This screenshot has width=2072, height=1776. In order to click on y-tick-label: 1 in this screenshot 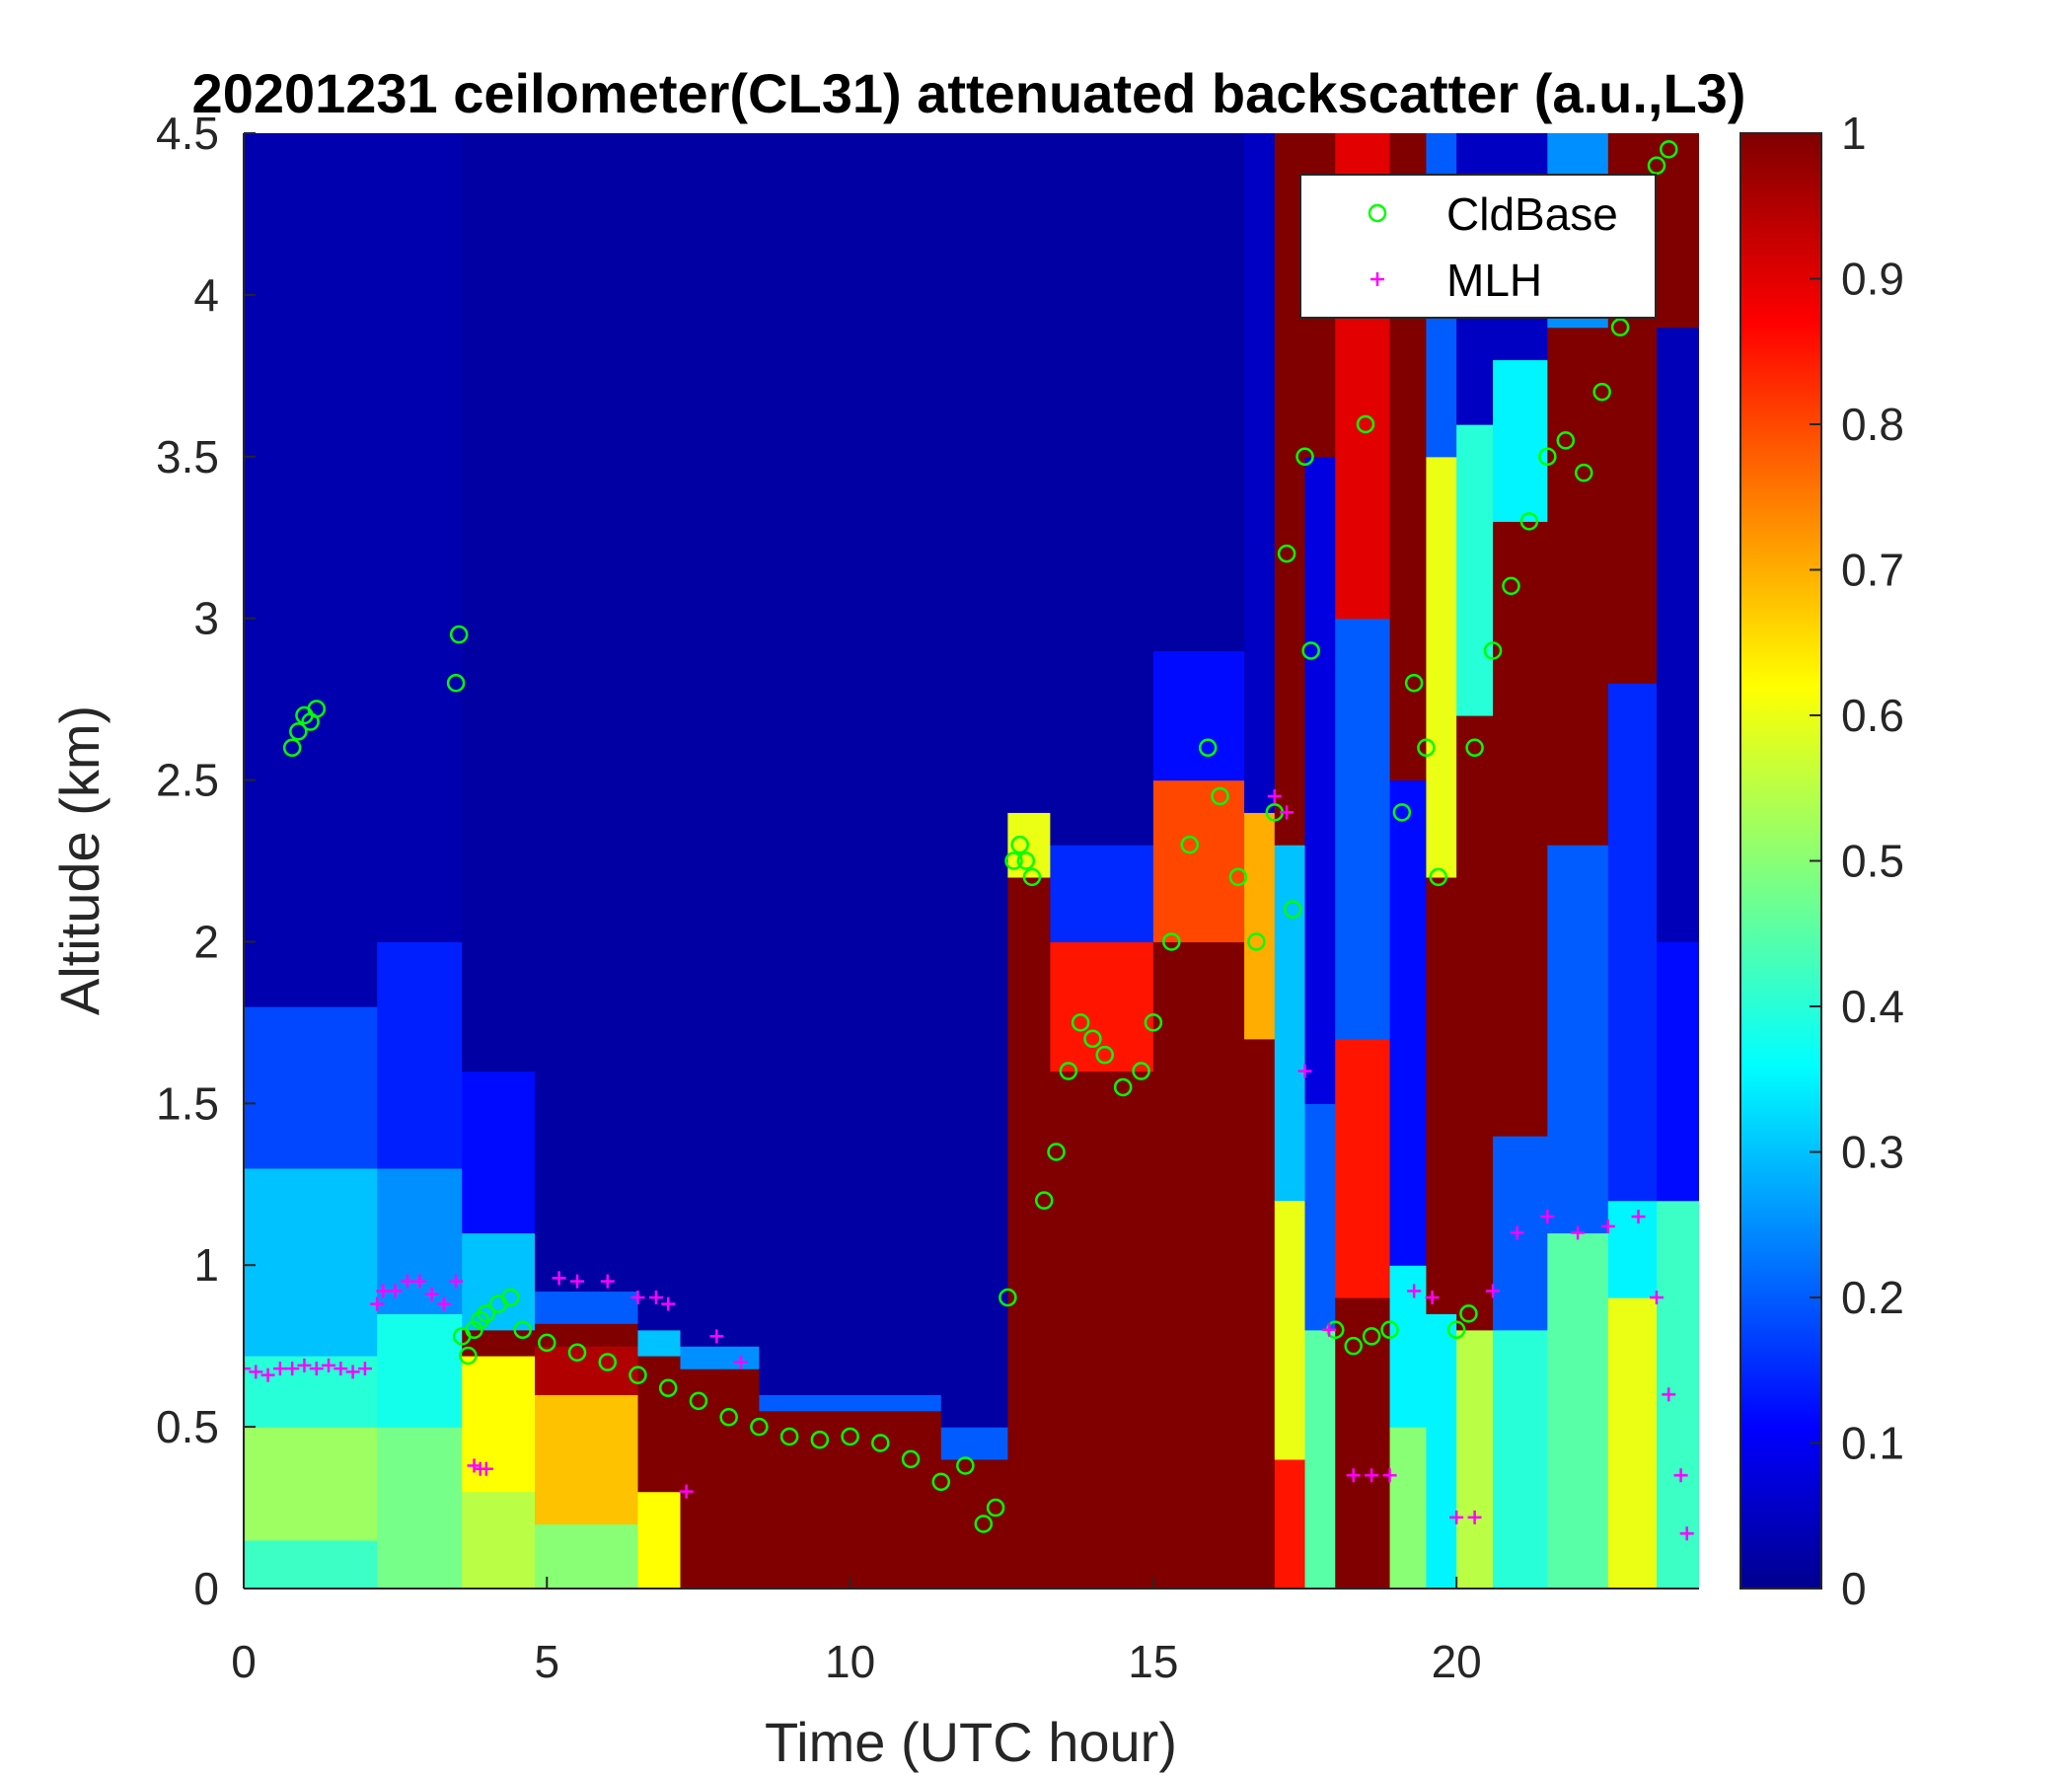, I will do `click(206, 1265)`.